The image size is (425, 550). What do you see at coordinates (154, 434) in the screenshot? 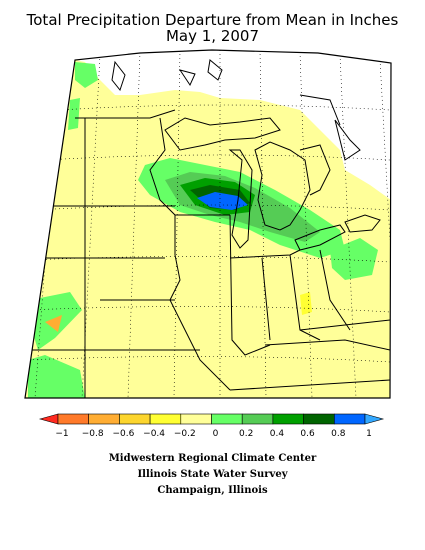
I see `legend-tick-label: −0.4` at bounding box center [154, 434].